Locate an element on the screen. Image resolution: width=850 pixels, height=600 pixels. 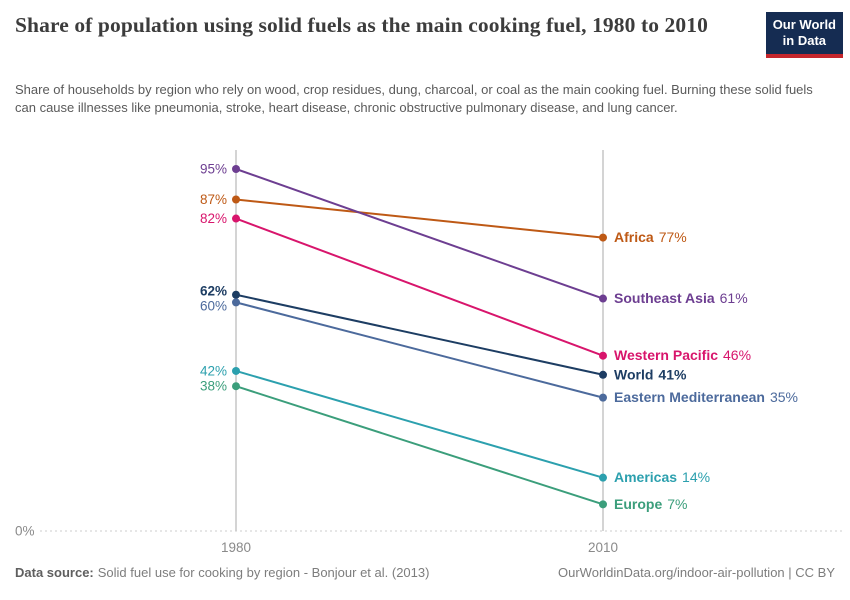
series-line-europe is located at coordinates (419, 445).